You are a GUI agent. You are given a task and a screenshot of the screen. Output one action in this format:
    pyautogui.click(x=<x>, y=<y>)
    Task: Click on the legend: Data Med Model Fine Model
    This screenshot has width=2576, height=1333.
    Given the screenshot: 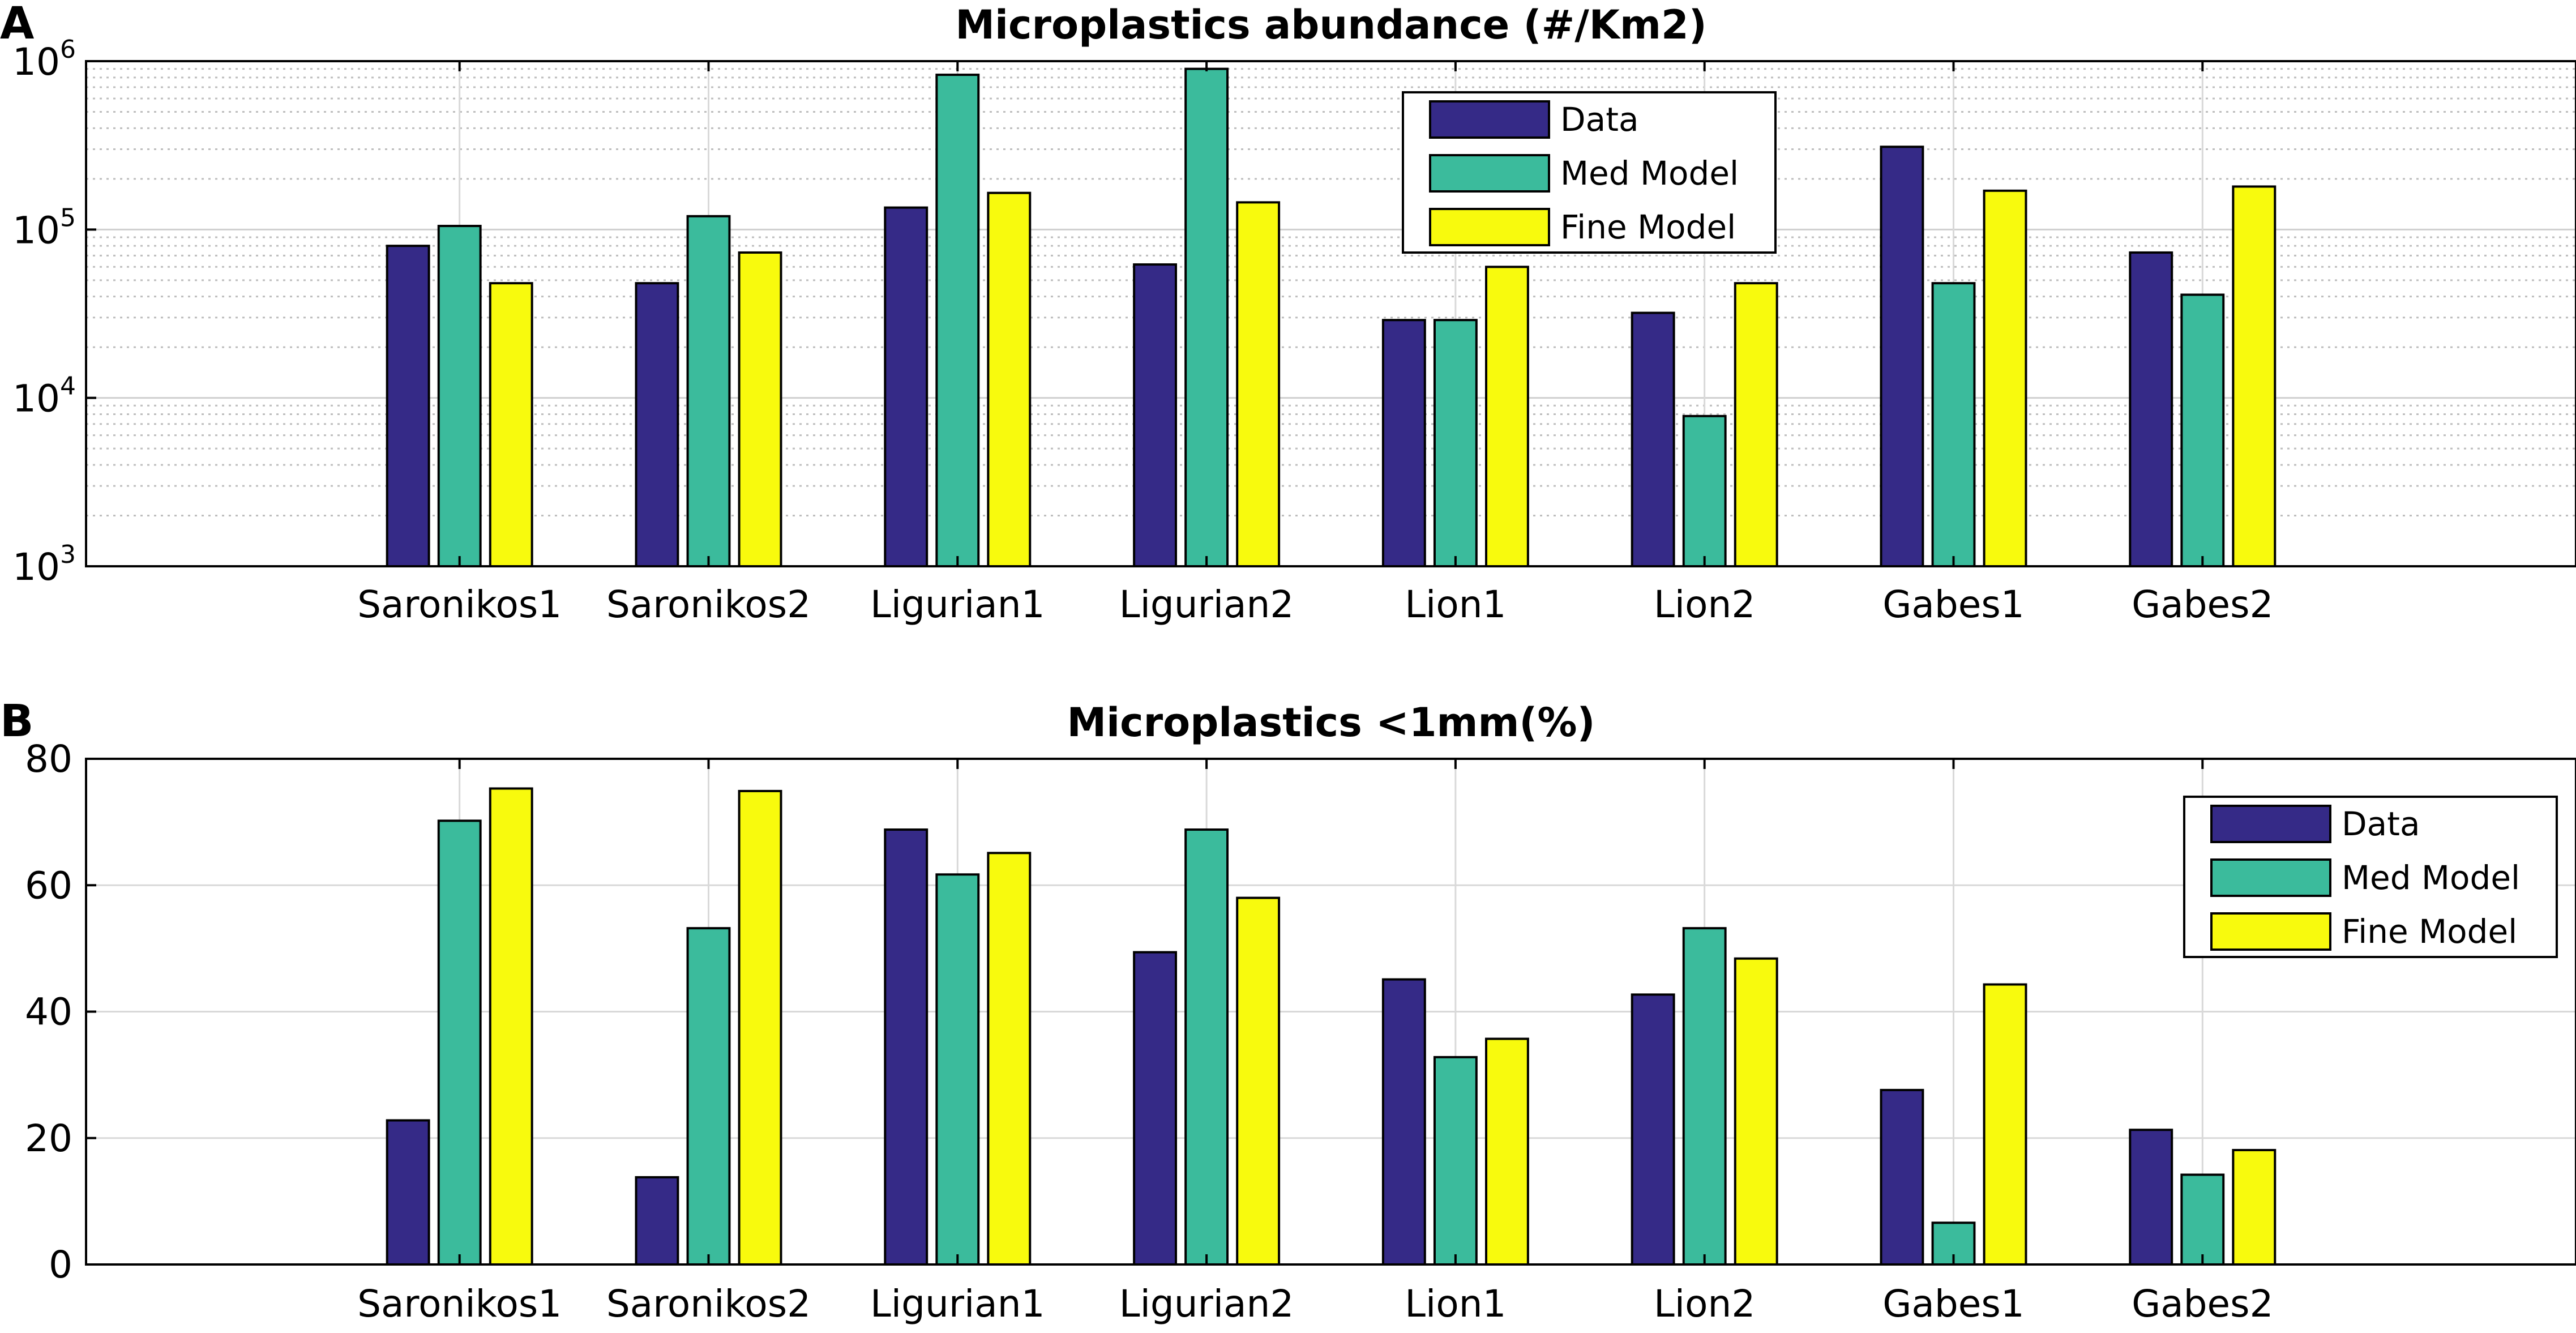 What is the action you would take?
    pyautogui.click(x=1589, y=172)
    